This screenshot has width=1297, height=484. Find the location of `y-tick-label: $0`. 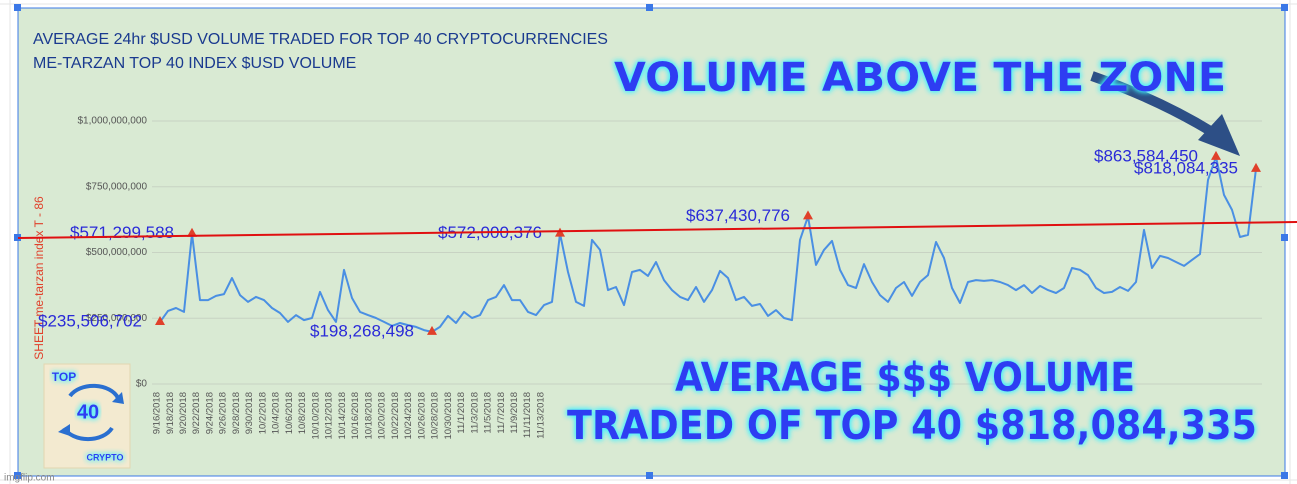

y-tick-label: $0 is located at coordinates (142, 384).